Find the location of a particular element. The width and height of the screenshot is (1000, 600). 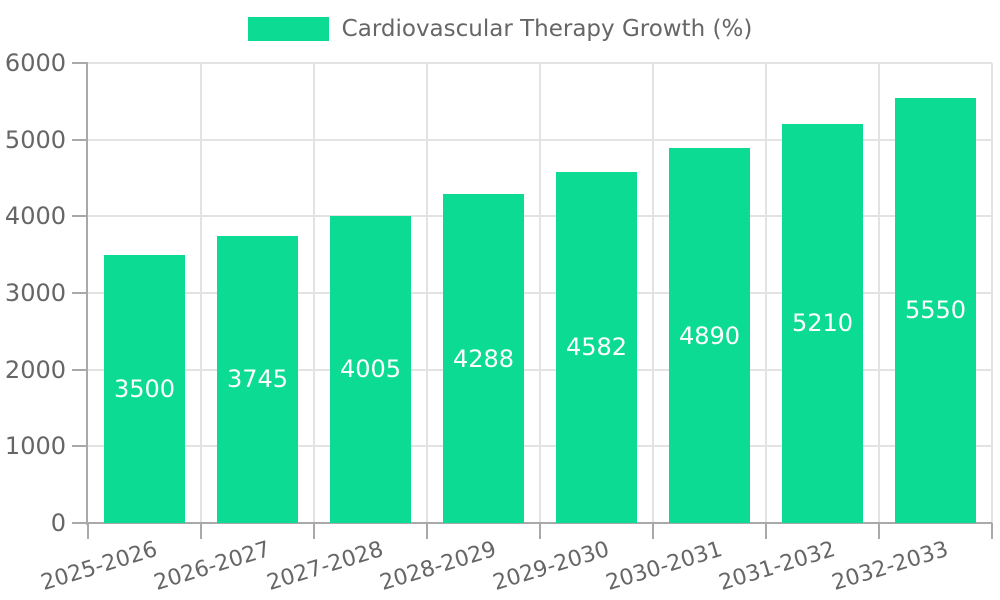

bar-2028-2029 is located at coordinates (483, 358).